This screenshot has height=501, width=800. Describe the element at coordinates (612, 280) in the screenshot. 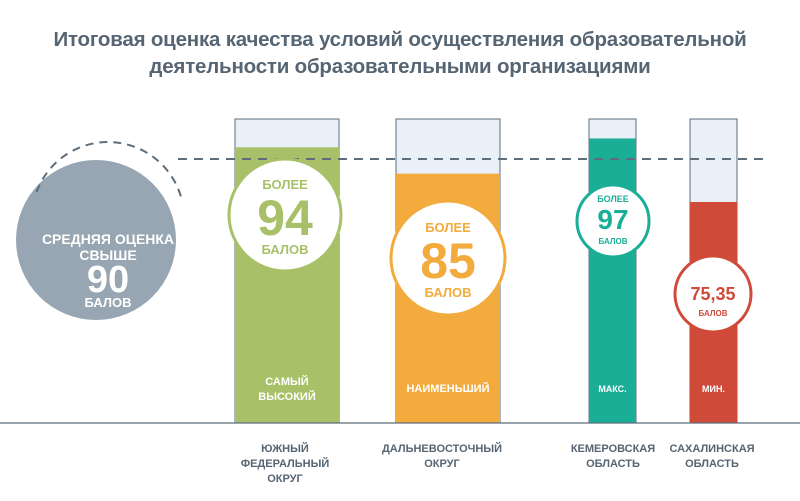

I see `bar` at that location.